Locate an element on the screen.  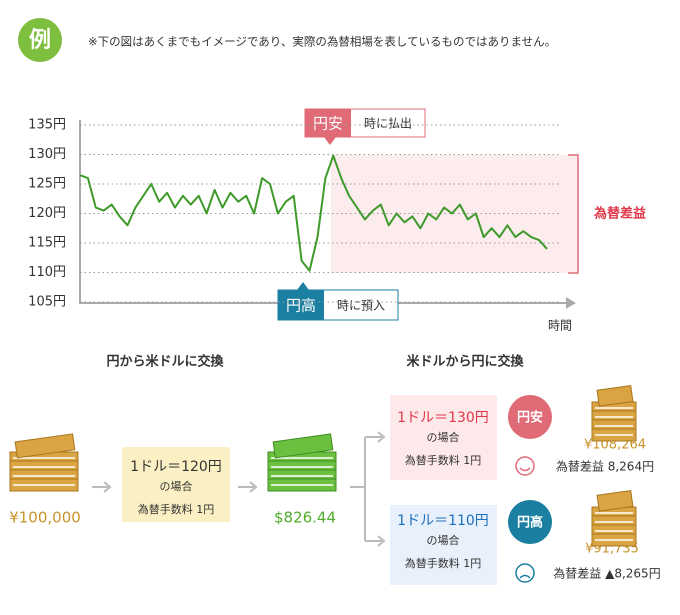
result: 為替差益 ▲8,265円 is located at coordinates (606, 574).